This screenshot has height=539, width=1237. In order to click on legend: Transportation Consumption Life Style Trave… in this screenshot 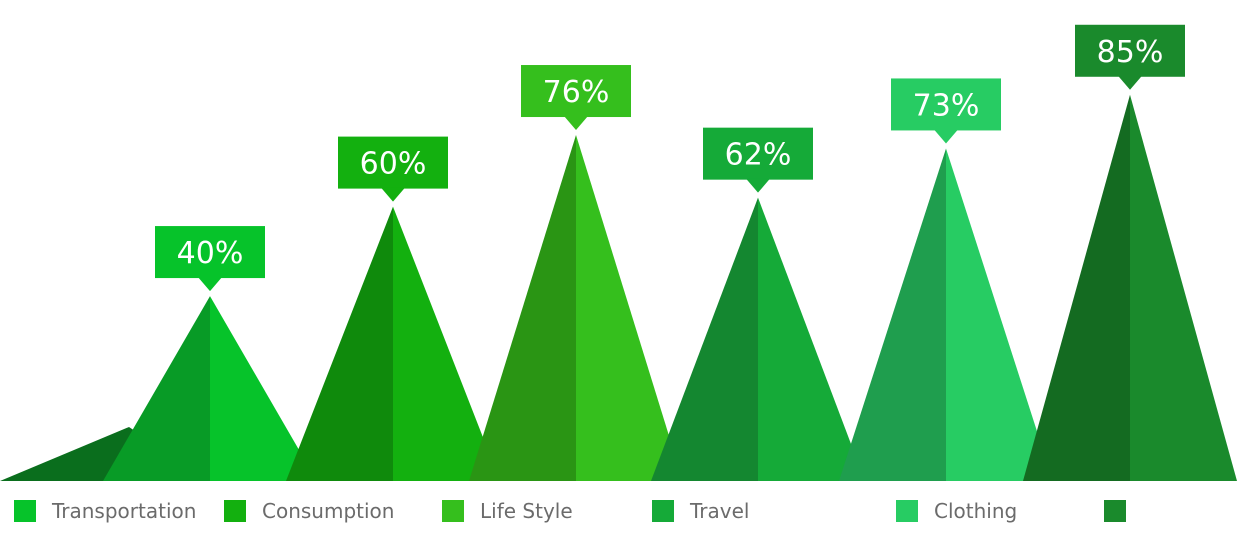, I will do `click(570, 511)`.